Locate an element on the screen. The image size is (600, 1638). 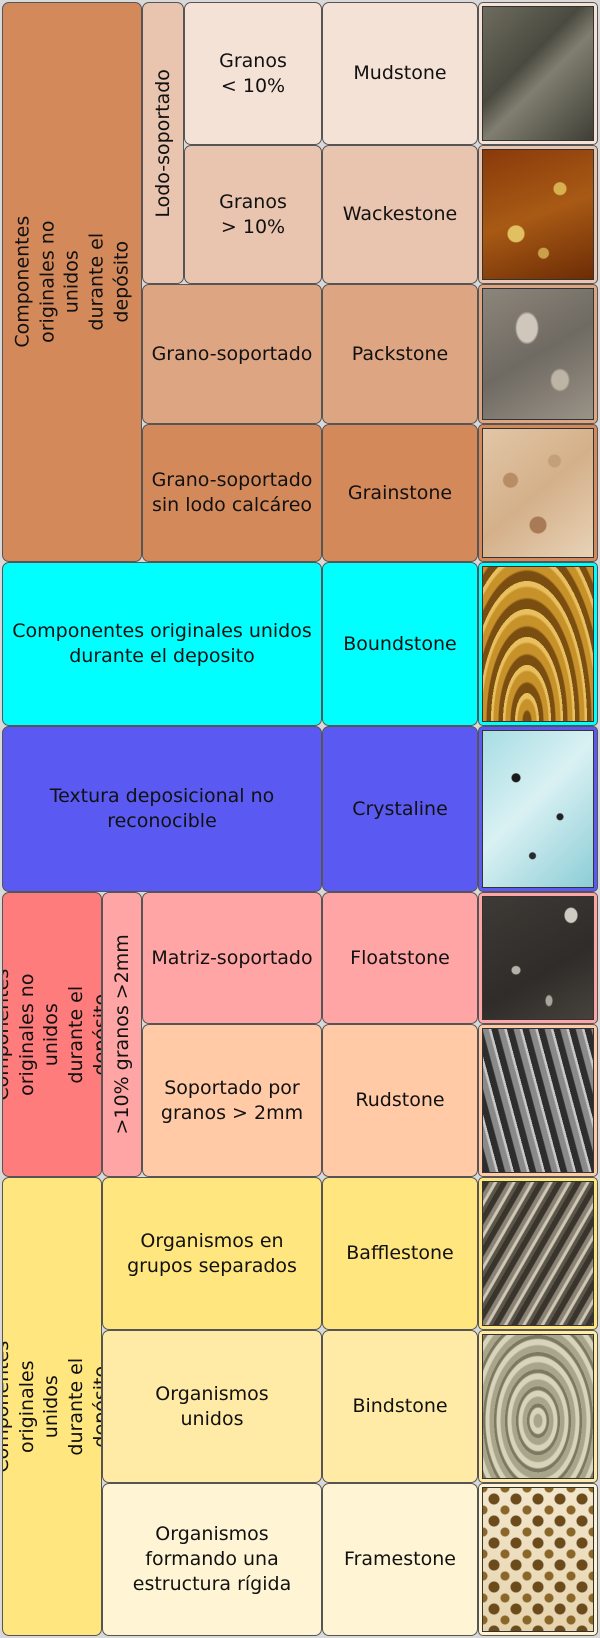
criterion-grains-gt10: Granos > 10% is located at coordinates (253, 214).